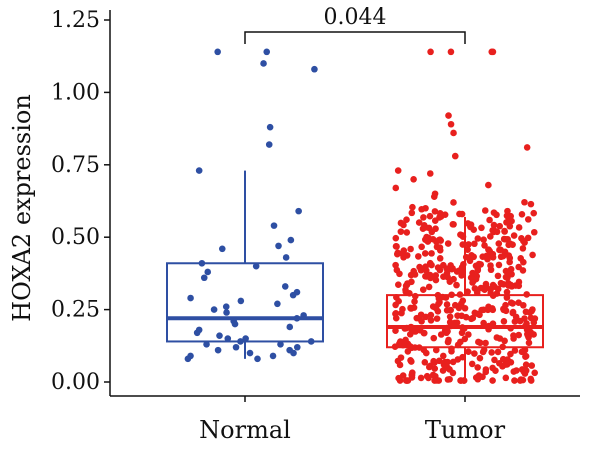 The height and width of the screenshot is (450, 600). I want to click on x-category-label: Normal, so click(245, 430).